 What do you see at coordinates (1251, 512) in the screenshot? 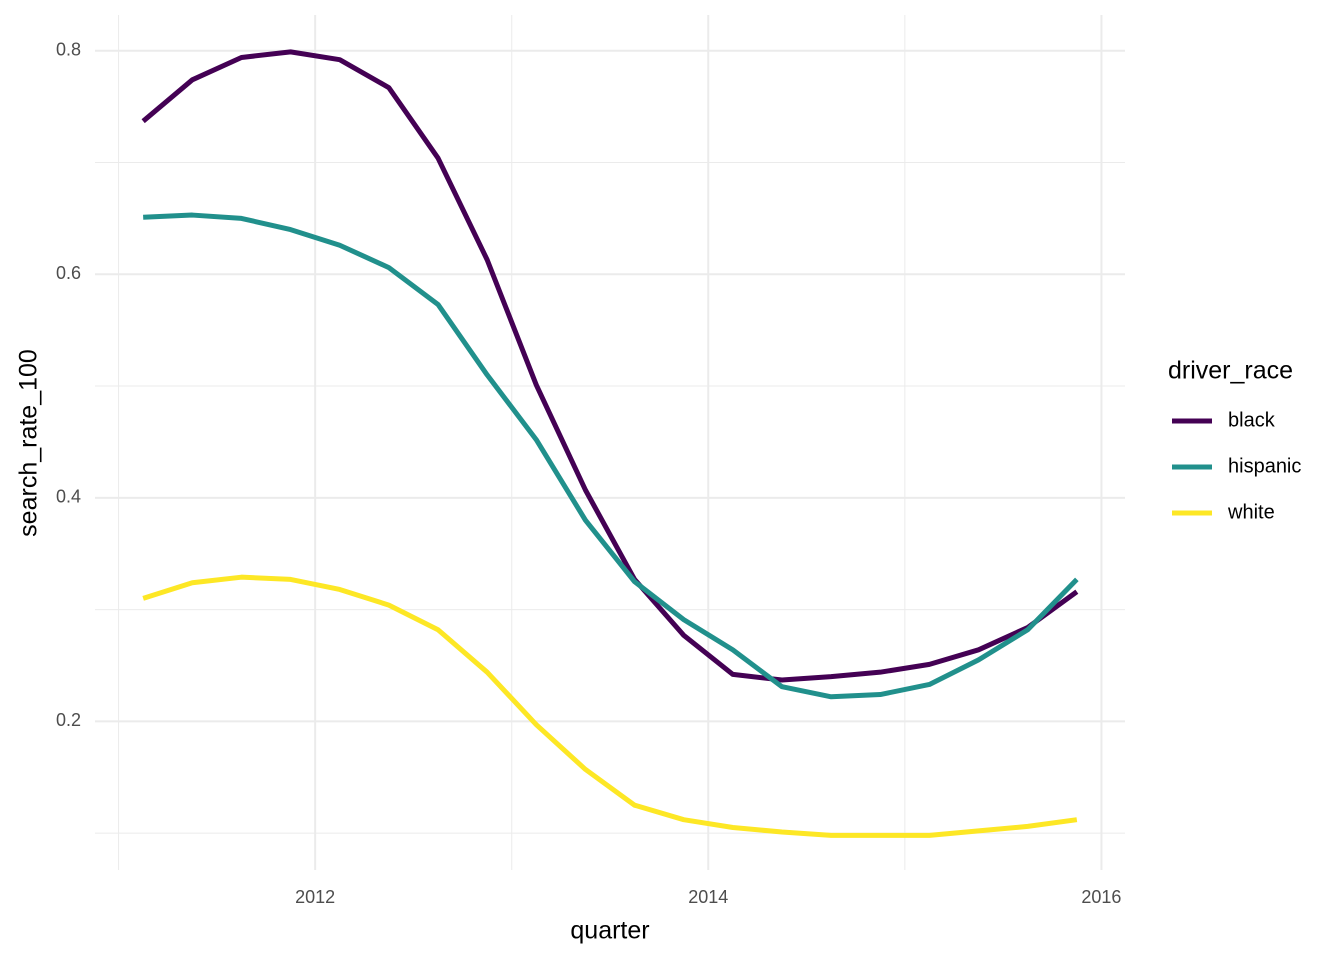
I see `legend-label: white` at bounding box center [1251, 512].